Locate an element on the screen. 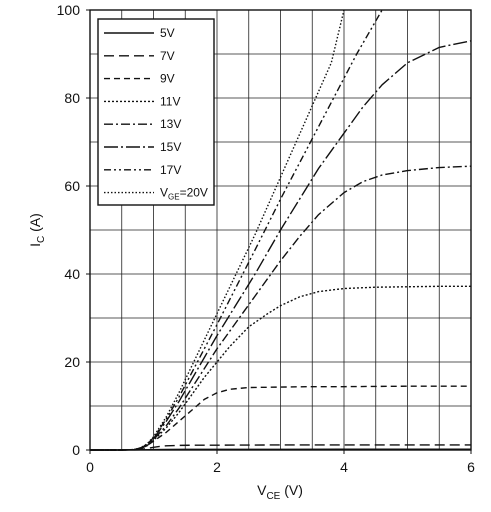 The height and width of the screenshot is (512, 491). y-axis-label-sub: C is located at coordinates (41, 239).